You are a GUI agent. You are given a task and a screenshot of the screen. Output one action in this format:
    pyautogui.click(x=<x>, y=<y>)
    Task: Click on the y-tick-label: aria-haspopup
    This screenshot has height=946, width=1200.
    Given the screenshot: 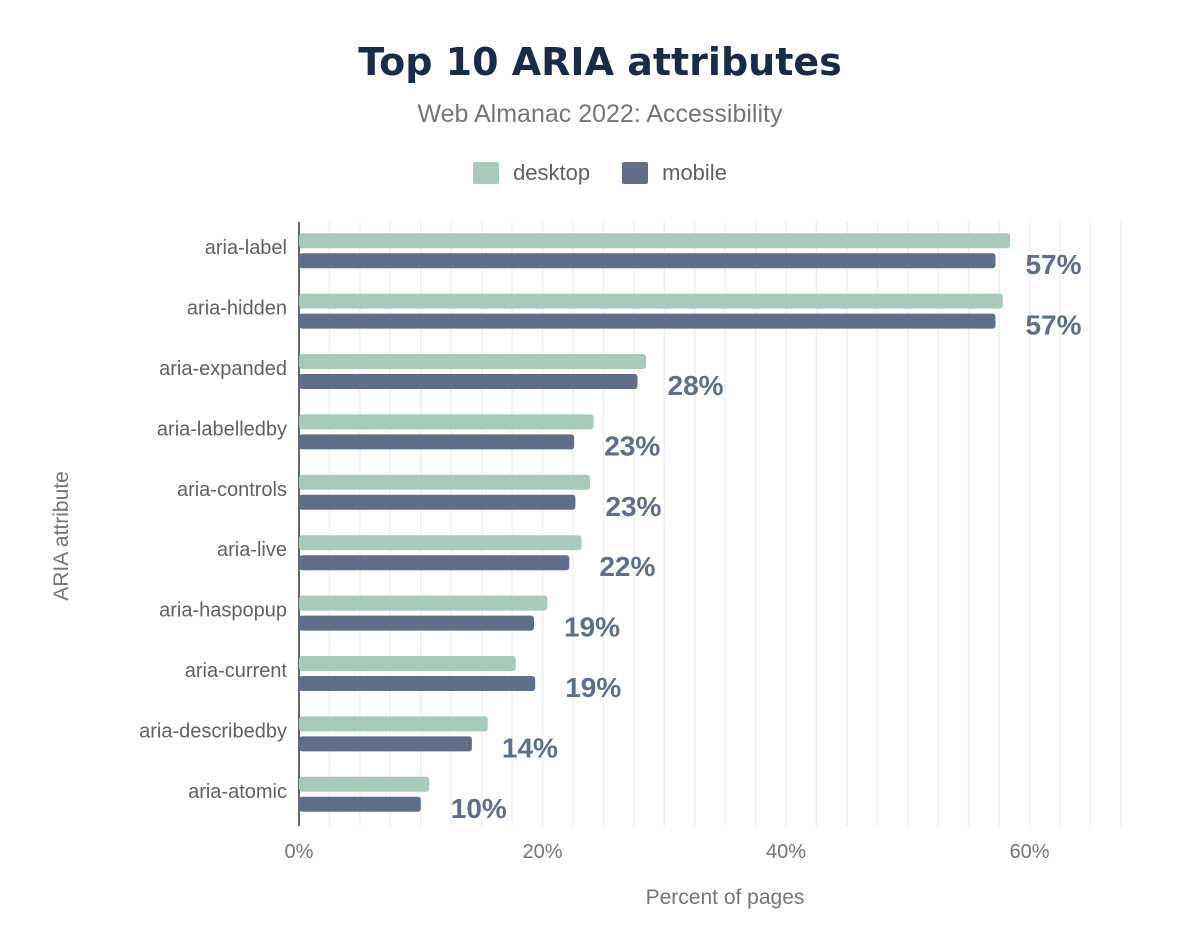 What is the action you would take?
    pyautogui.click(x=223, y=611)
    